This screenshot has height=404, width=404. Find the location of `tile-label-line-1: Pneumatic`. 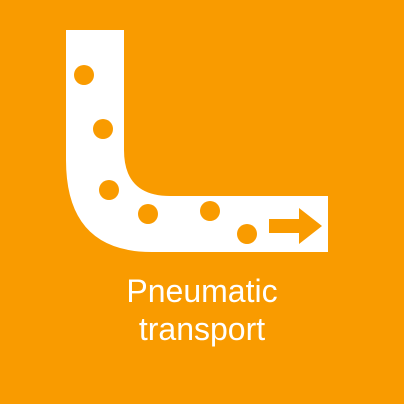

tile-label-line-1: Pneumatic is located at coordinates (202, 291).